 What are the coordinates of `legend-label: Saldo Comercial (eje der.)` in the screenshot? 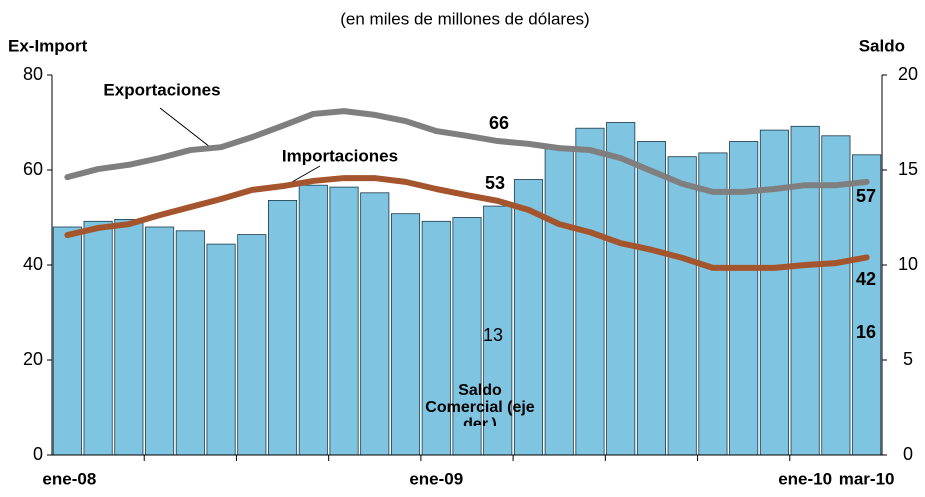 It's located at (480, 404).